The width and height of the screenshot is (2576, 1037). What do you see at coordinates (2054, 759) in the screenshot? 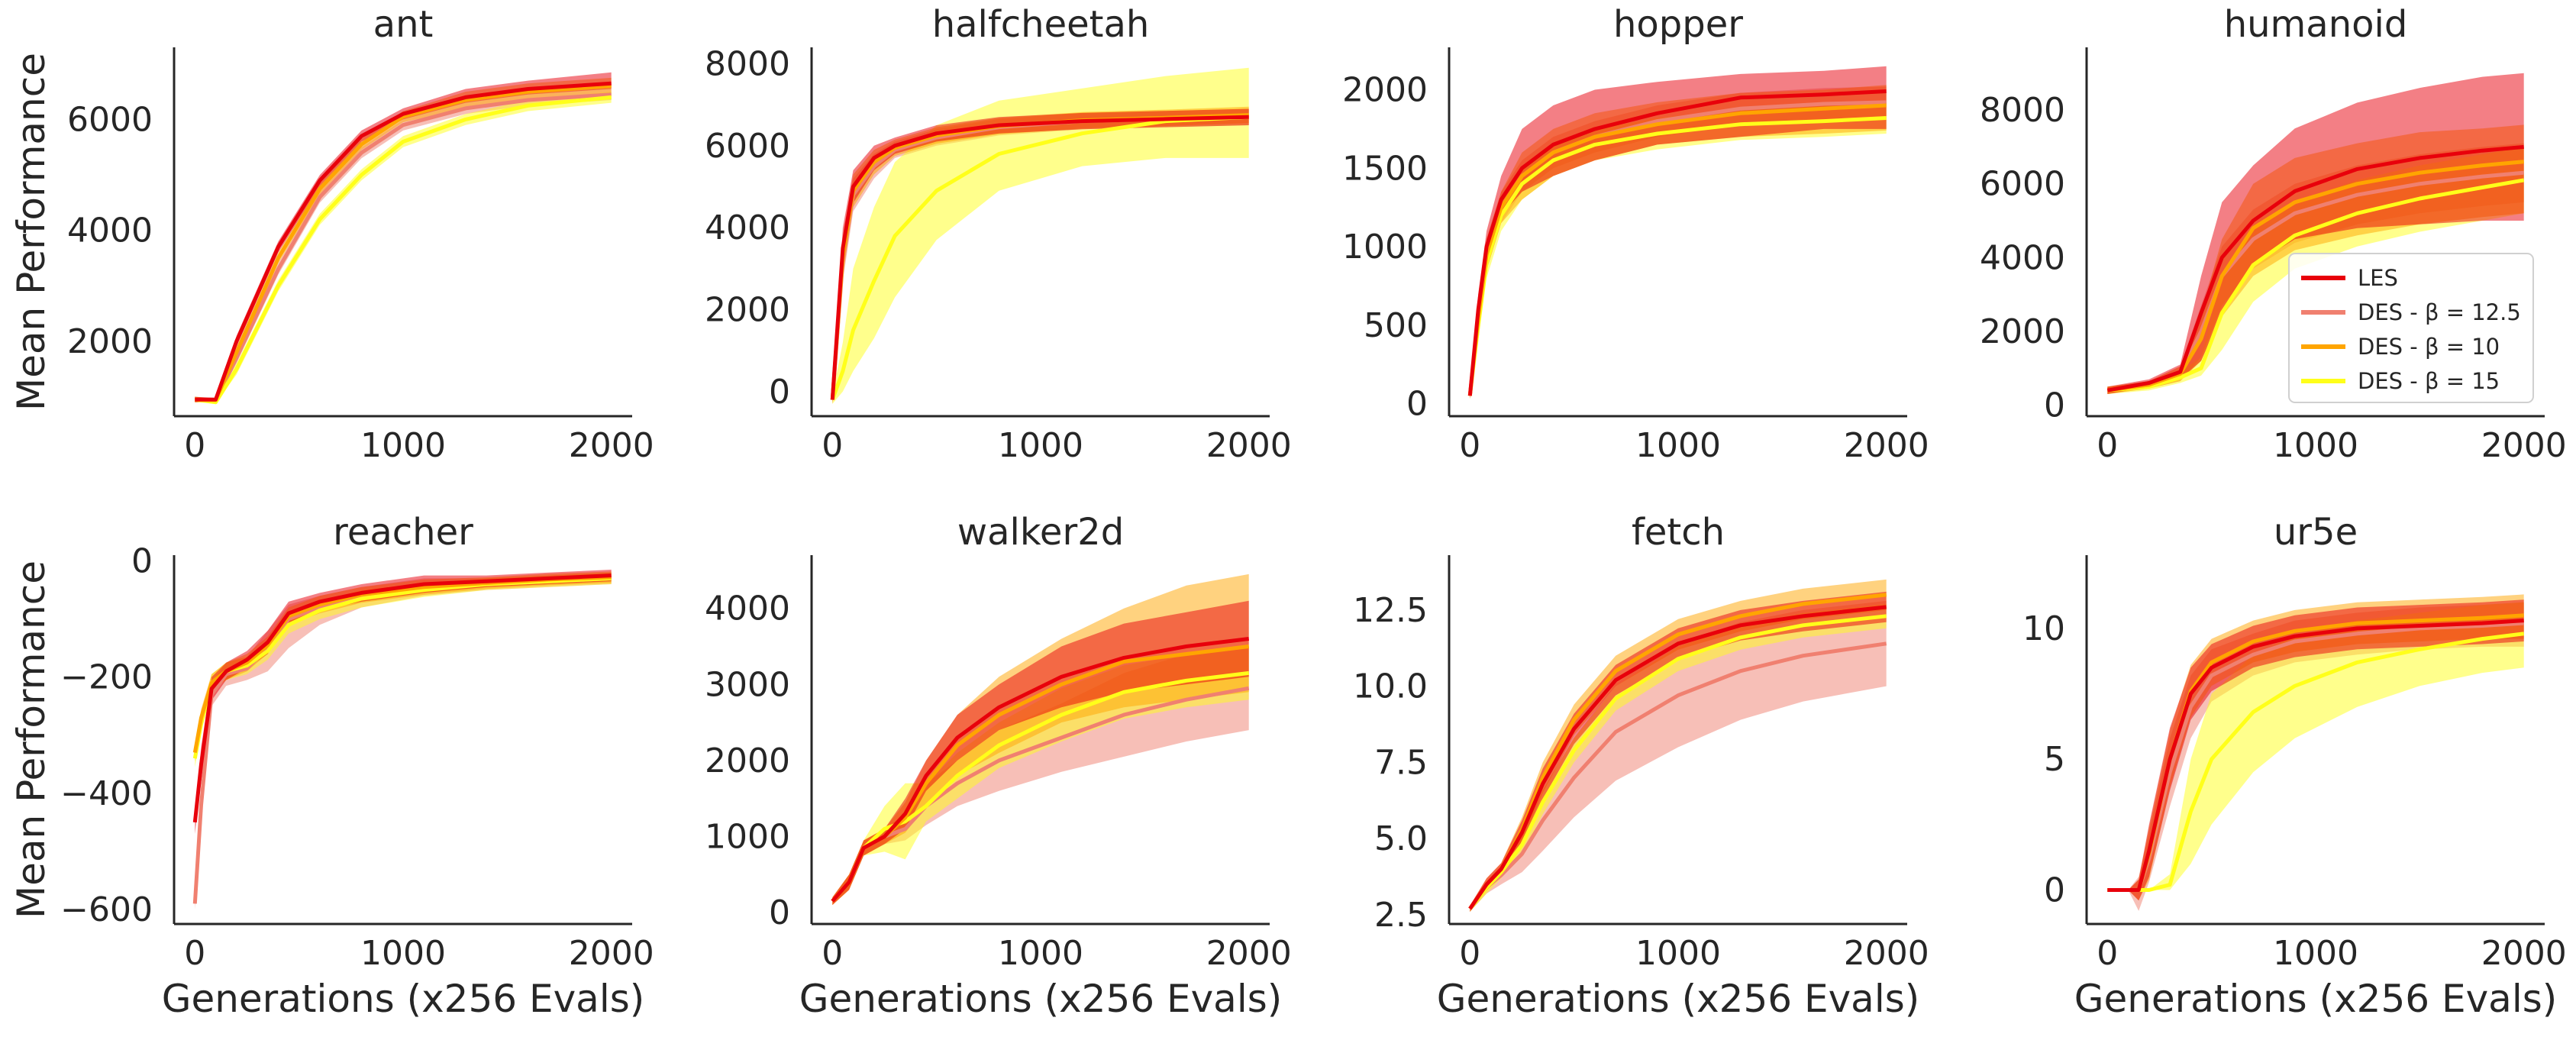
I see `y-tick-label: 5` at bounding box center [2054, 759].